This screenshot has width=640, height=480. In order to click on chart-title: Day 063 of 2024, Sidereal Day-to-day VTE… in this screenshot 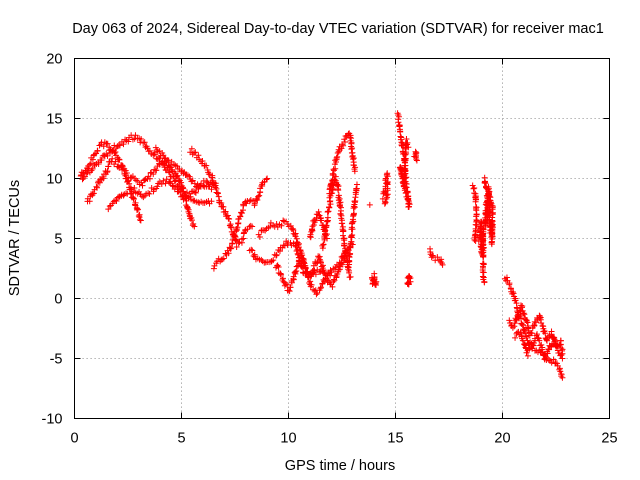, I will do `click(338, 29)`.